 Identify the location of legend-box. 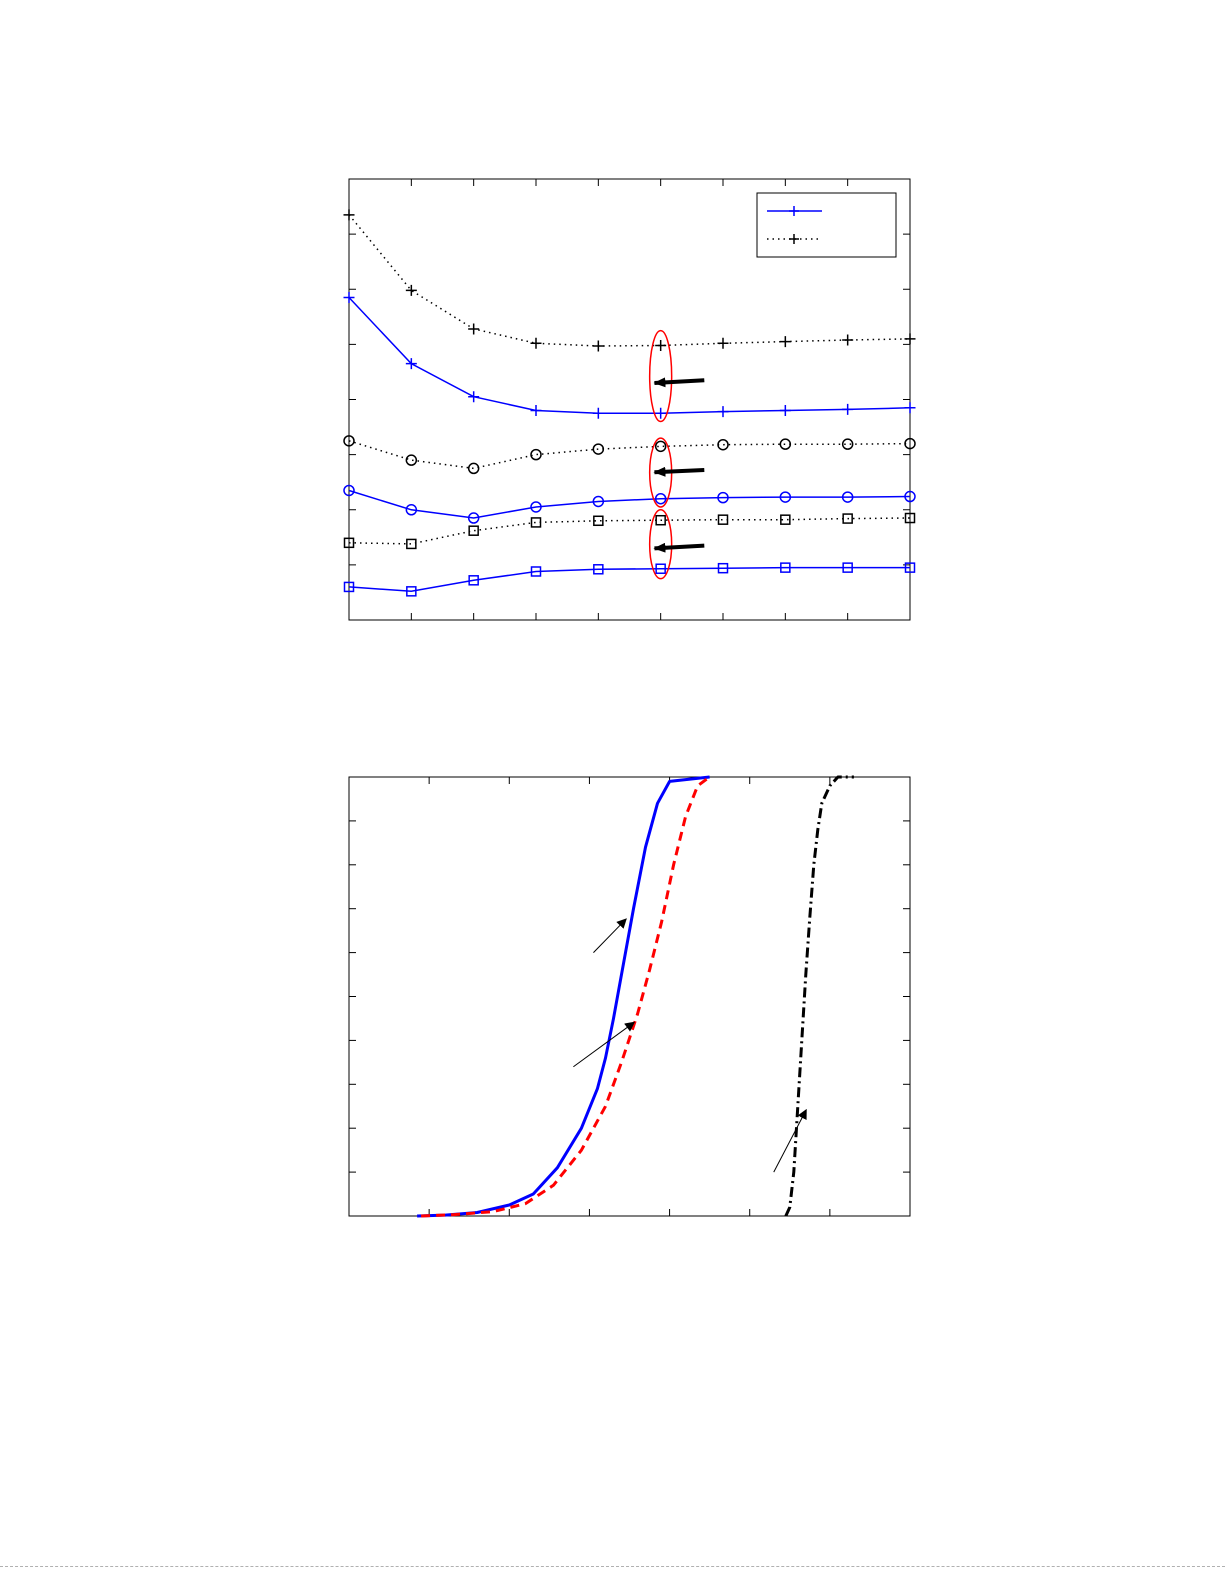
(826, 225).